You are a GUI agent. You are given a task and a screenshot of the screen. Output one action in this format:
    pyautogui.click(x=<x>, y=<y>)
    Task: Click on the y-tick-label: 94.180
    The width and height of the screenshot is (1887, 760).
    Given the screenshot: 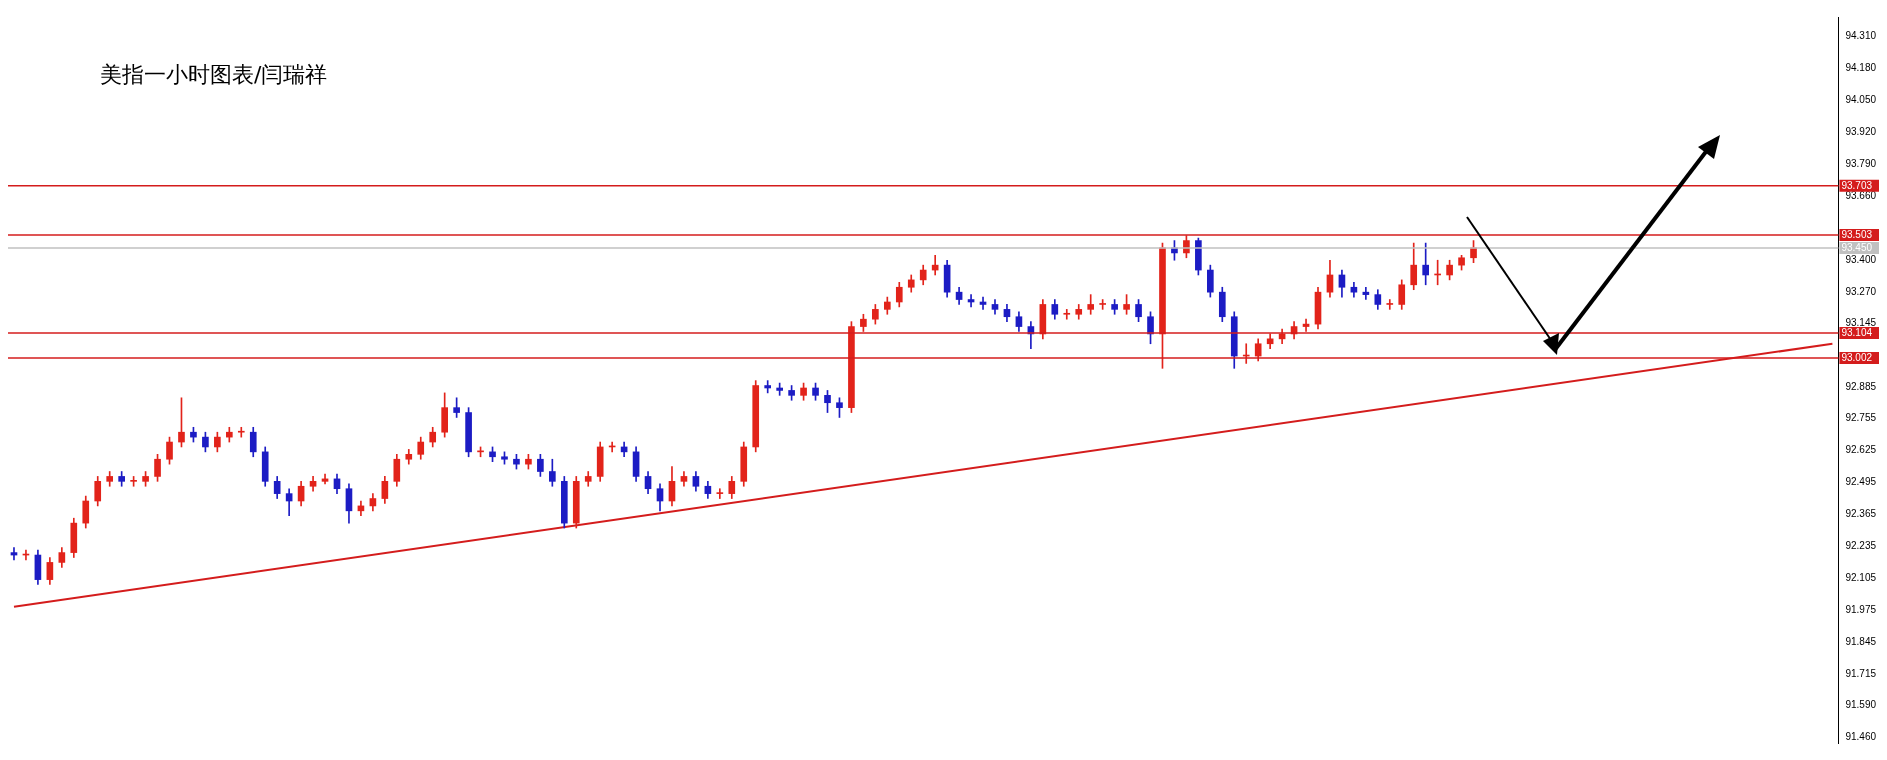 What is the action you would take?
    pyautogui.click(x=1861, y=68)
    